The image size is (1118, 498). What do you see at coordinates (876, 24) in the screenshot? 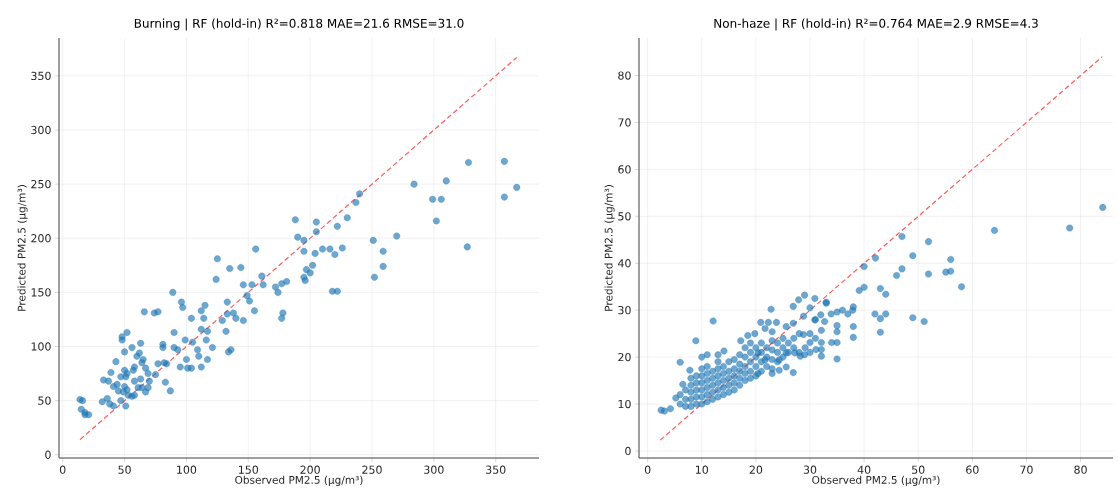
I see `chart-title: Non-haze | RF (hold-in) R²=0.764 MAE=2.9 RMSE=4.3` at bounding box center [876, 24].